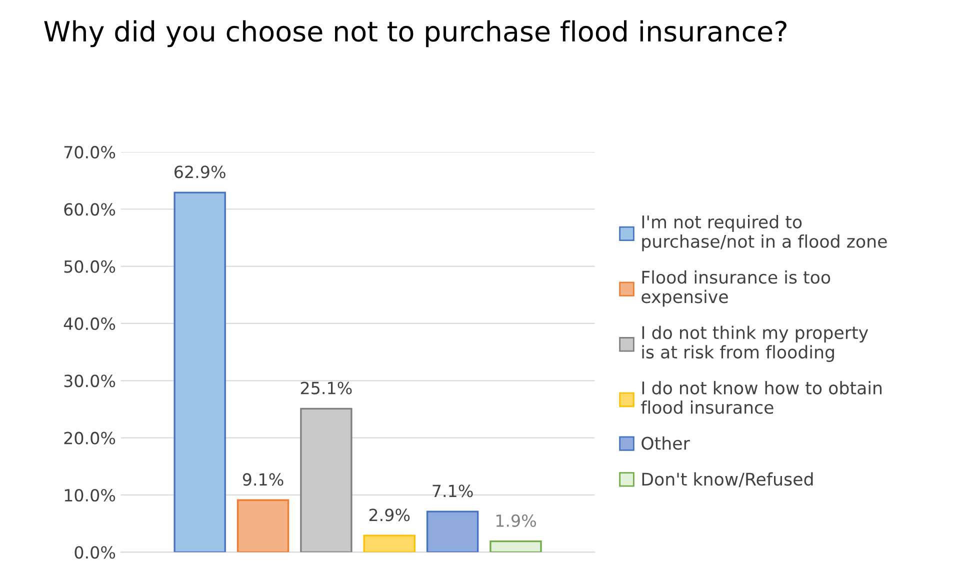 The height and width of the screenshot is (580, 967). I want to click on y-tick-label: 20.0%, so click(90, 438).